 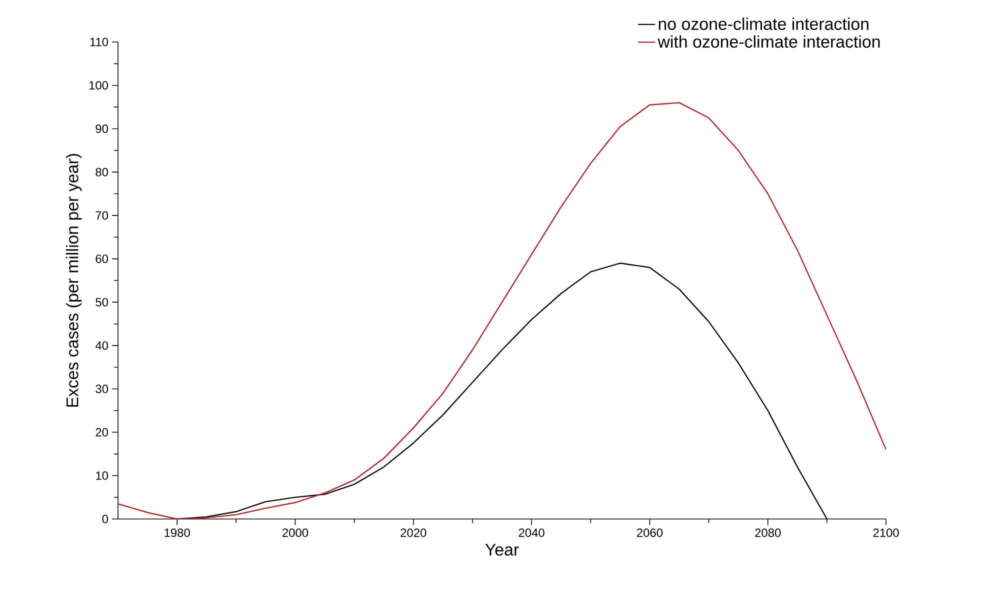 I want to click on x-tick-label: 2080, so click(x=768, y=532).